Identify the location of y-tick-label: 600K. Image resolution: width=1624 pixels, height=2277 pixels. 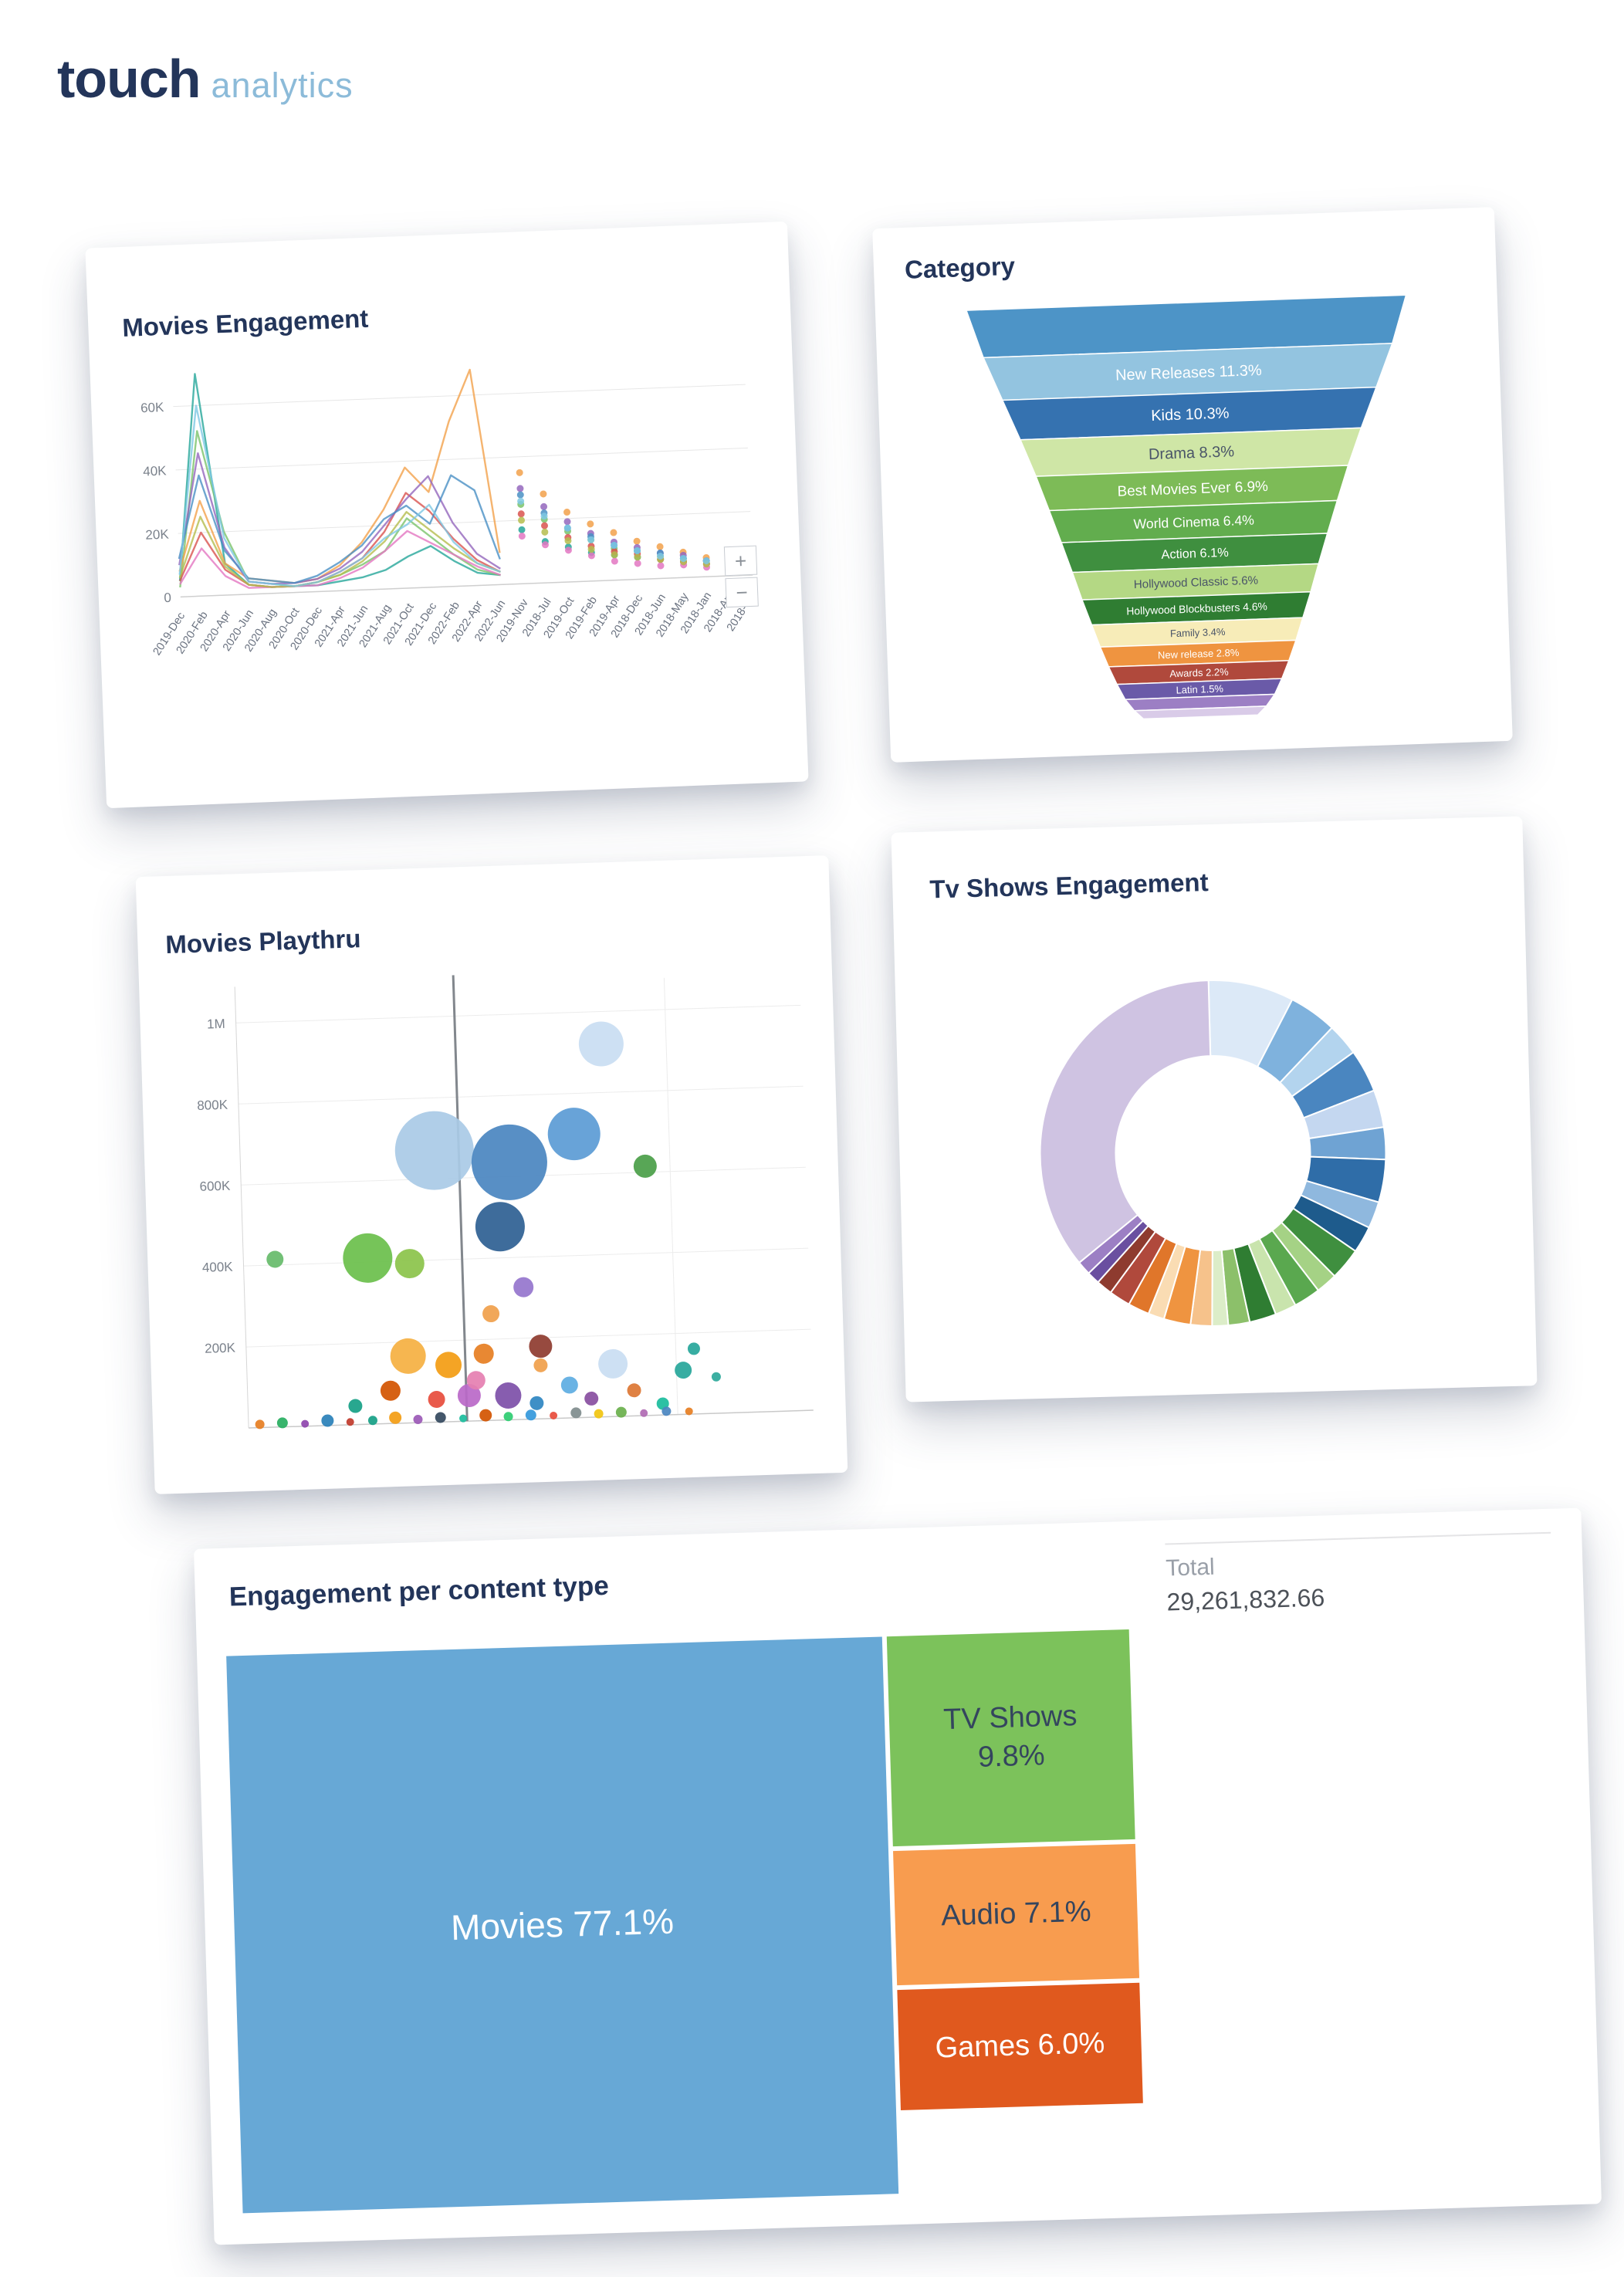
(215, 1186).